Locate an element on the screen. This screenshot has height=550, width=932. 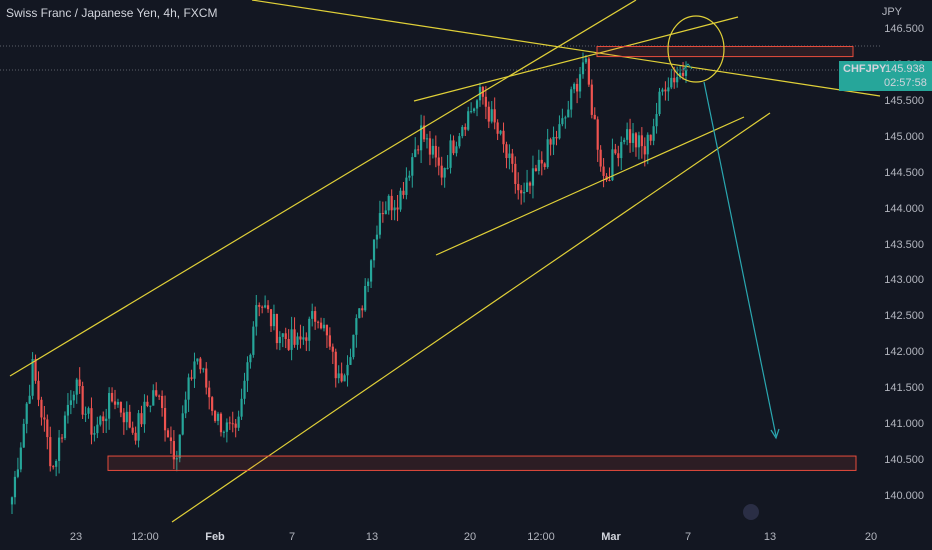
x-tick-label: 12:00 is located at coordinates (541, 537).